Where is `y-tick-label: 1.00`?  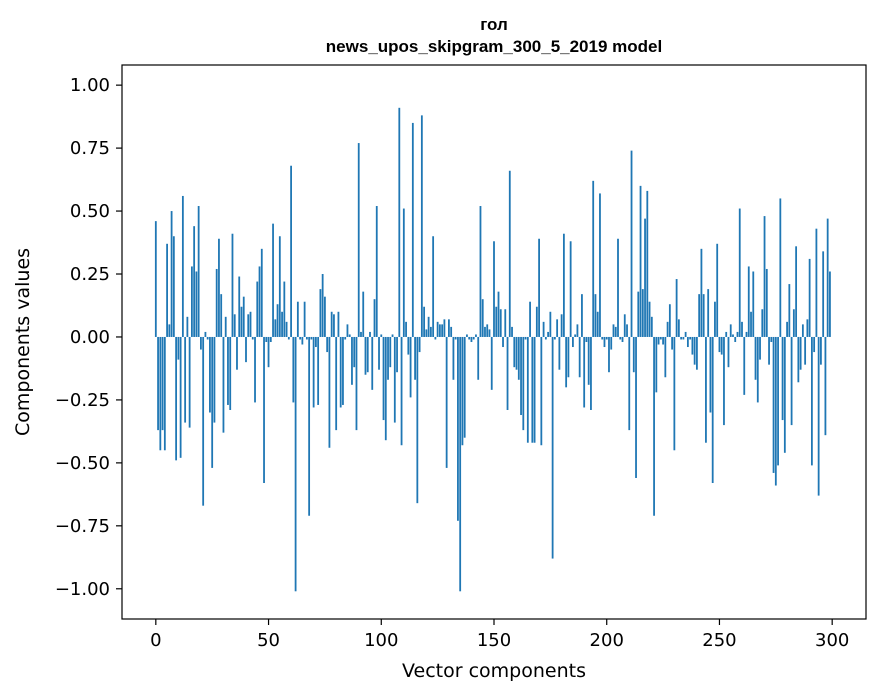 y-tick-label: 1.00 is located at coordinates (90, 85).